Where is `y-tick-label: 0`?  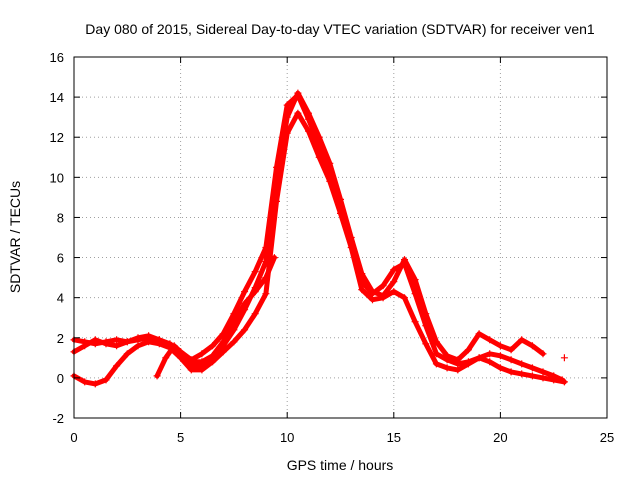
y-tick-label: 0 is located at coordinates (60, 378).